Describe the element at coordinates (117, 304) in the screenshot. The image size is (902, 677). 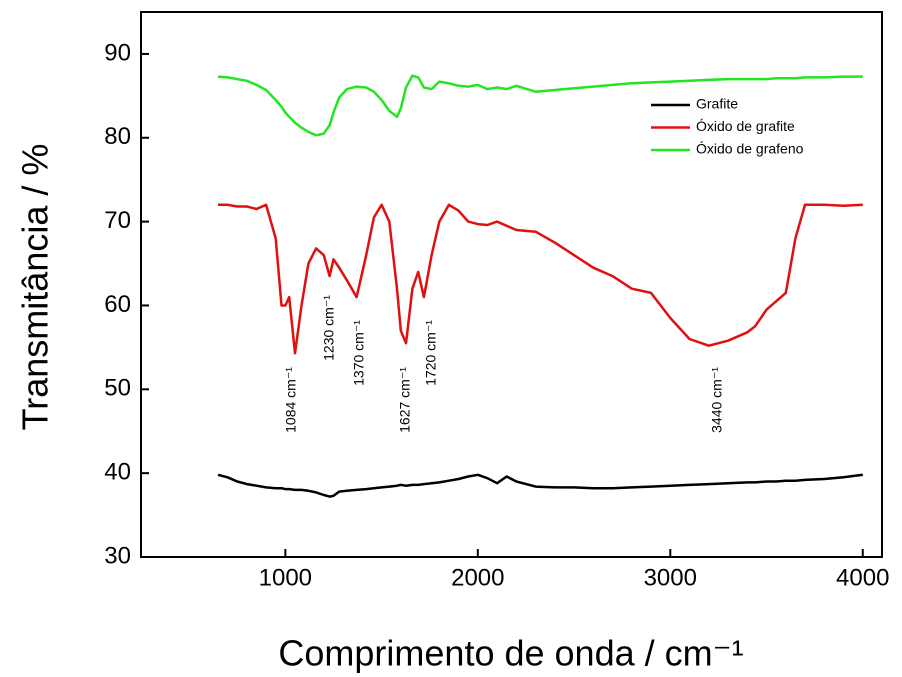
I see `y-tick-label: 60` at that location.